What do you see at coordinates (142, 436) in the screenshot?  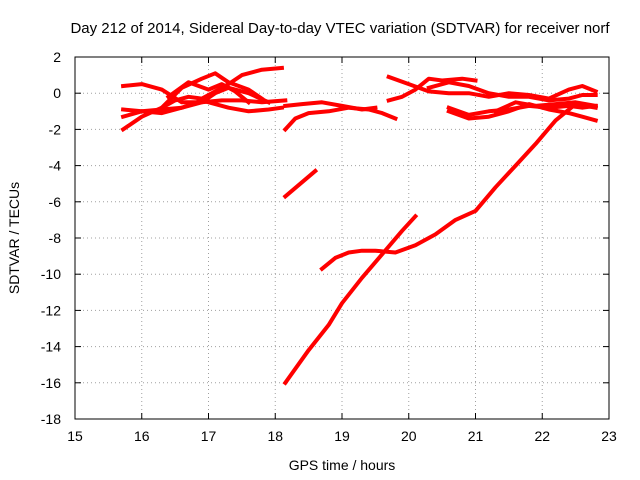 I see `x-tick-label: 16` at bounding box center [142, 436].